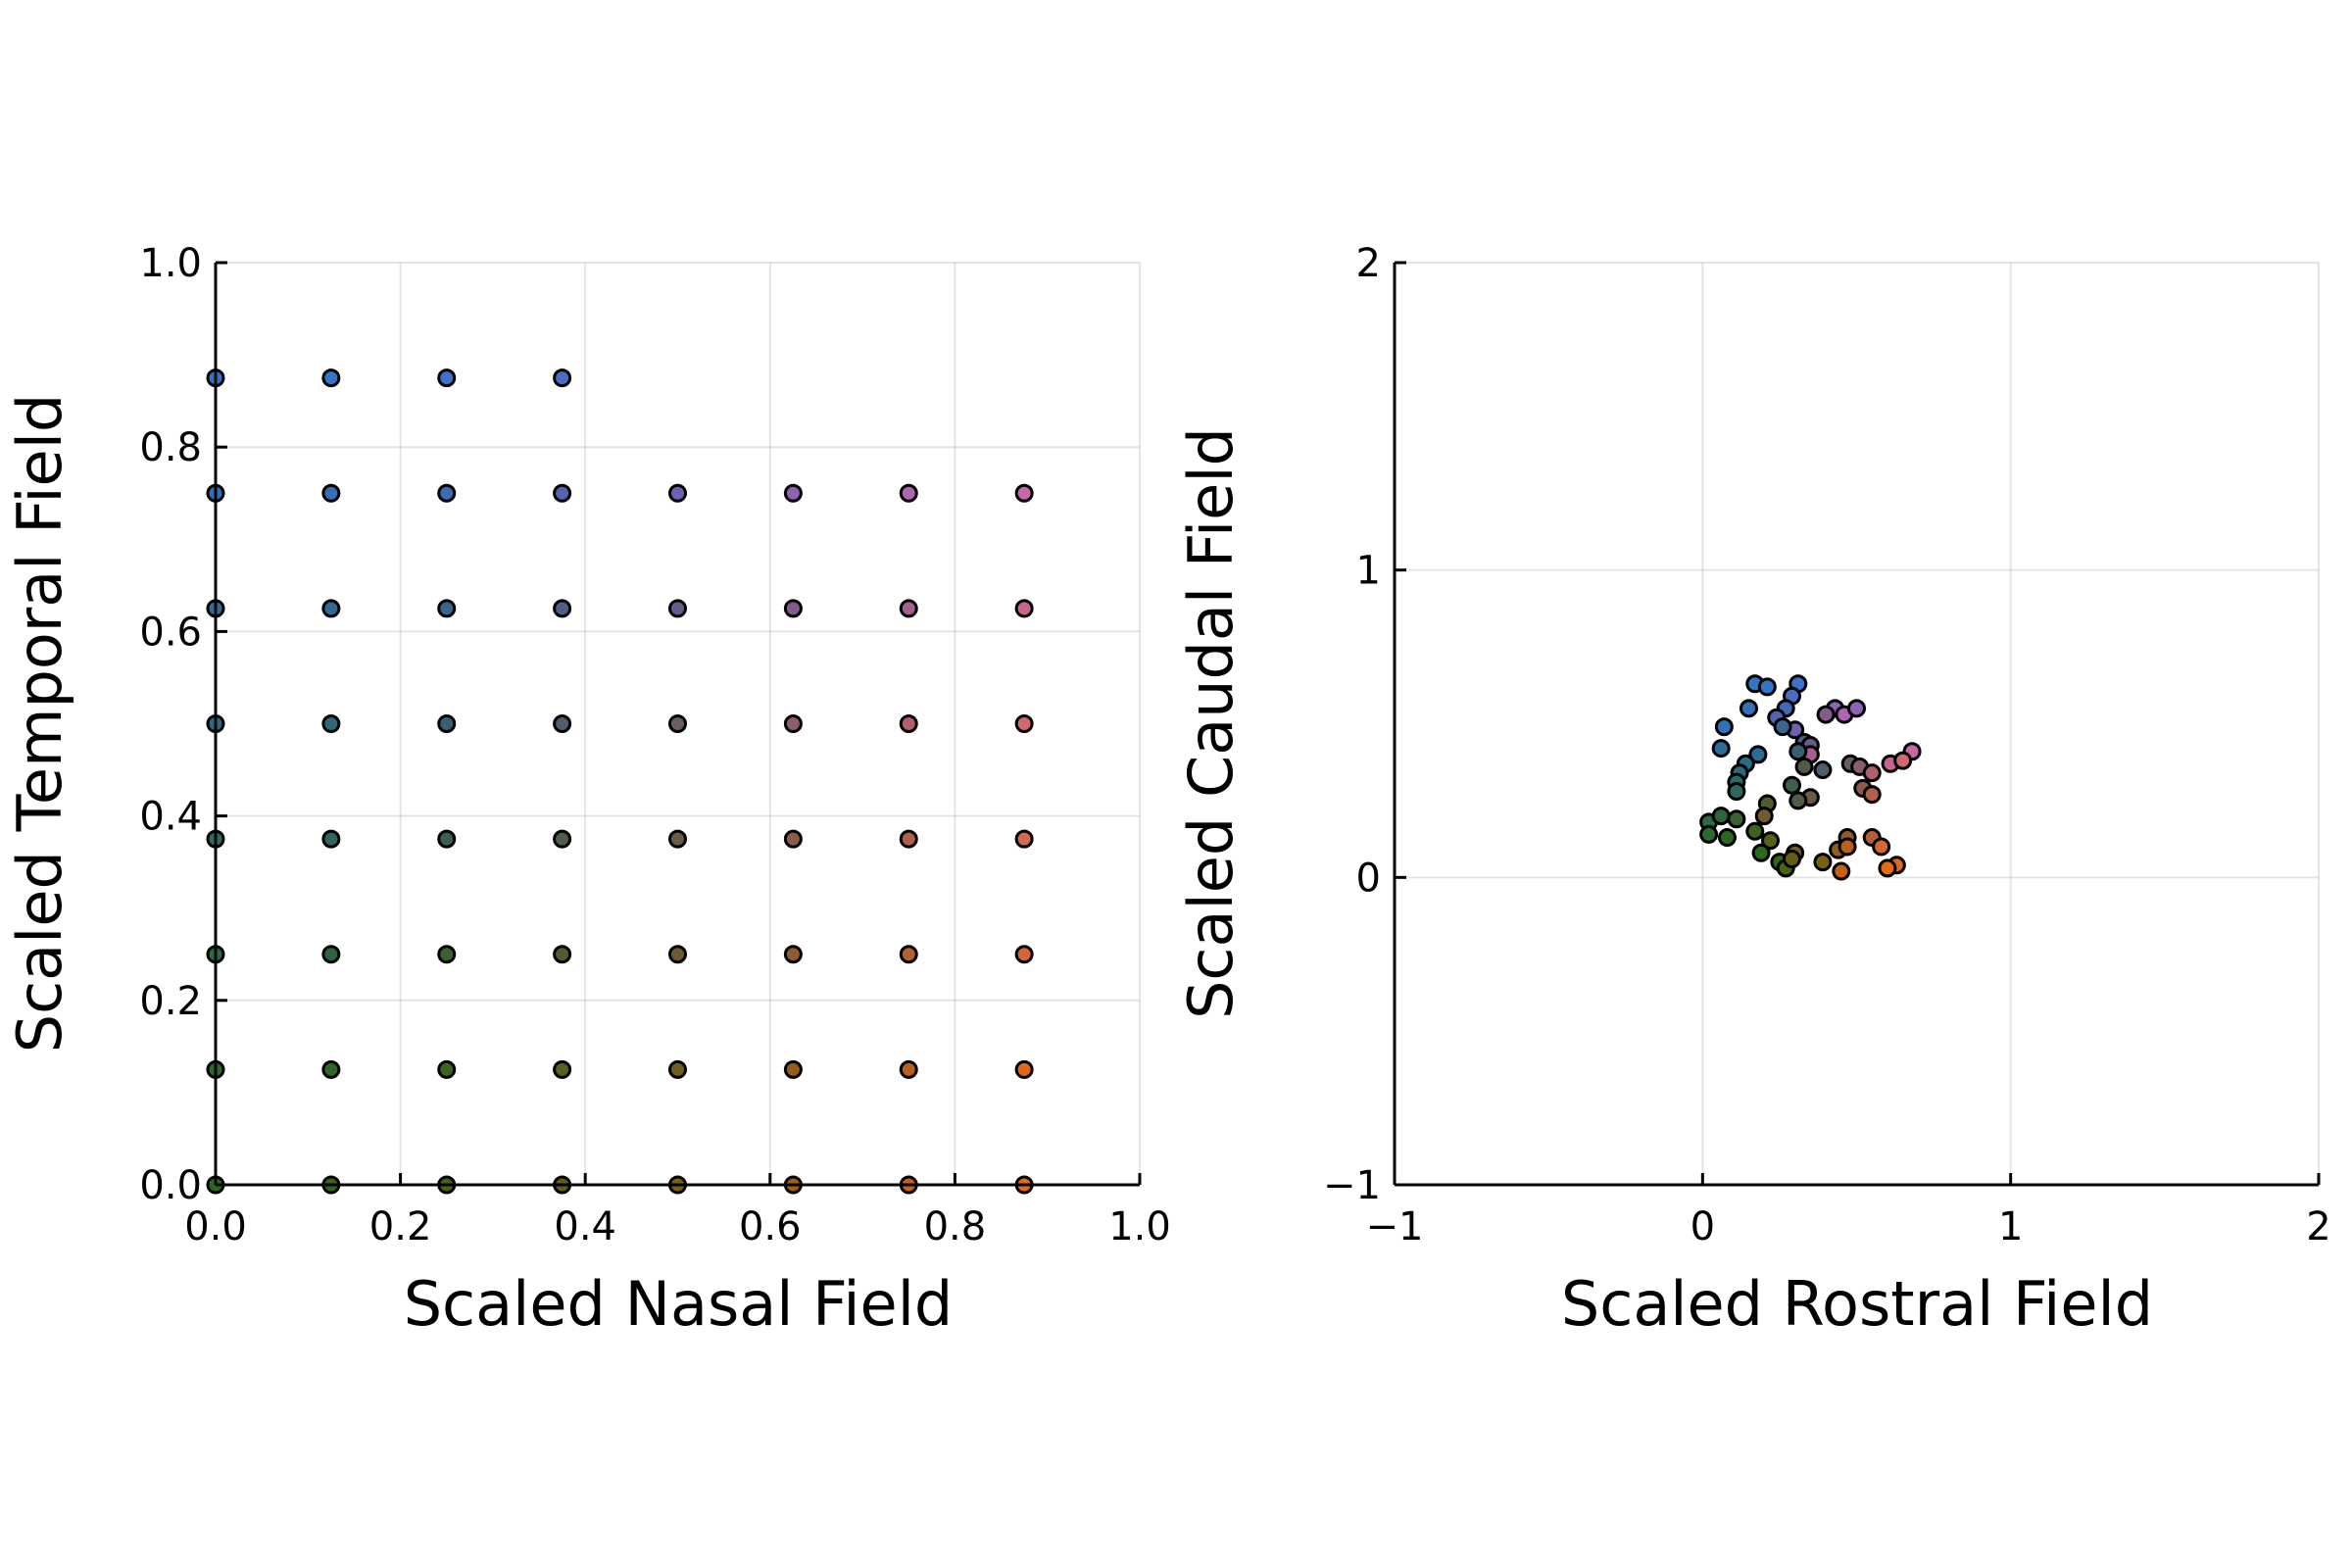 The height and width of the screenshot is (1568, 2352). Describe the element at coordinates (170, 632) in the screenshot. I see `y-tick-label: 0.6` at that location.